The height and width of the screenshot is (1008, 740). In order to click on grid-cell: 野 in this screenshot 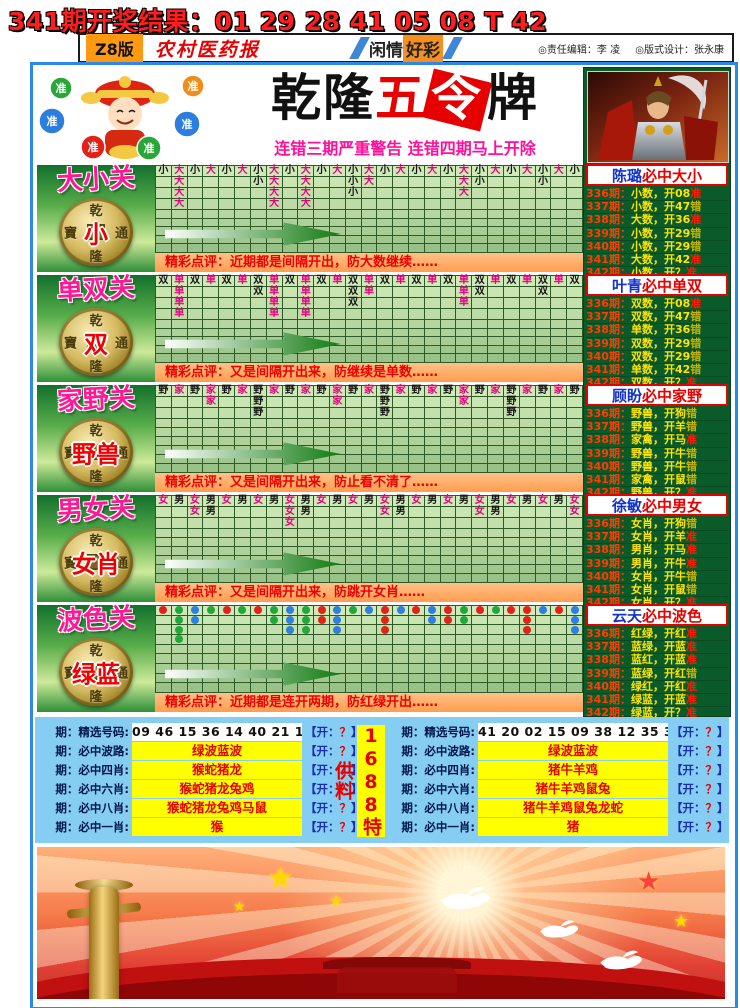, I will do `click(385, 391)`.